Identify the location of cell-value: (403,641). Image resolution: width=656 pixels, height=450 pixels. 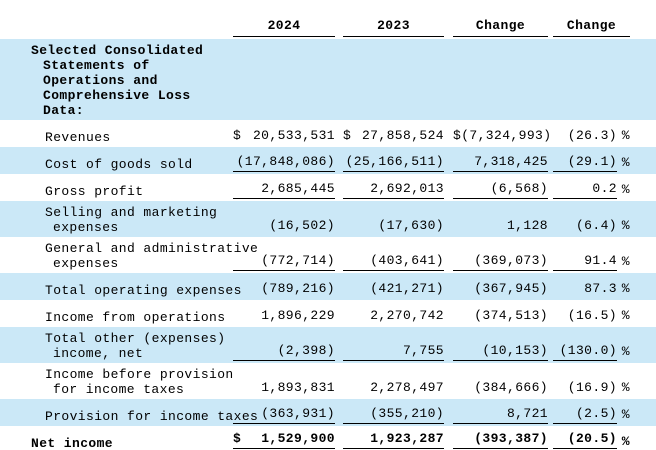
(407, 260).